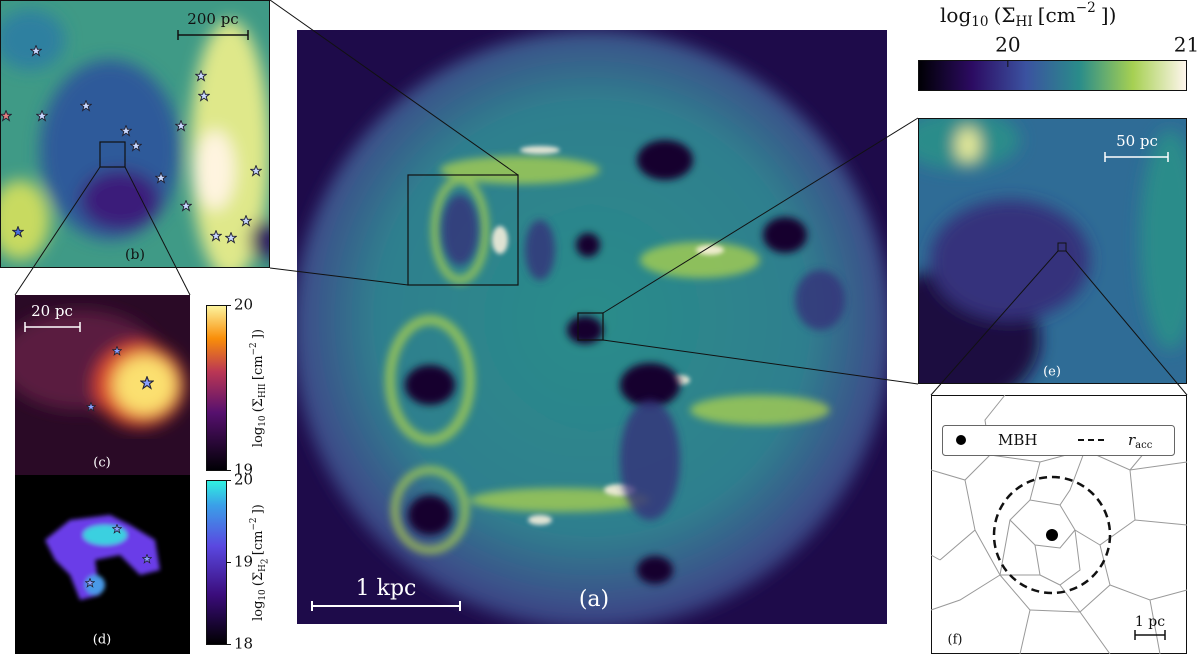 The width and height of the screenshot is (1200, 654). What do you see at coordinates (52, 311) in the screenshot?
I see `scale-label: 20 pc` at bounding box center [52, 311].